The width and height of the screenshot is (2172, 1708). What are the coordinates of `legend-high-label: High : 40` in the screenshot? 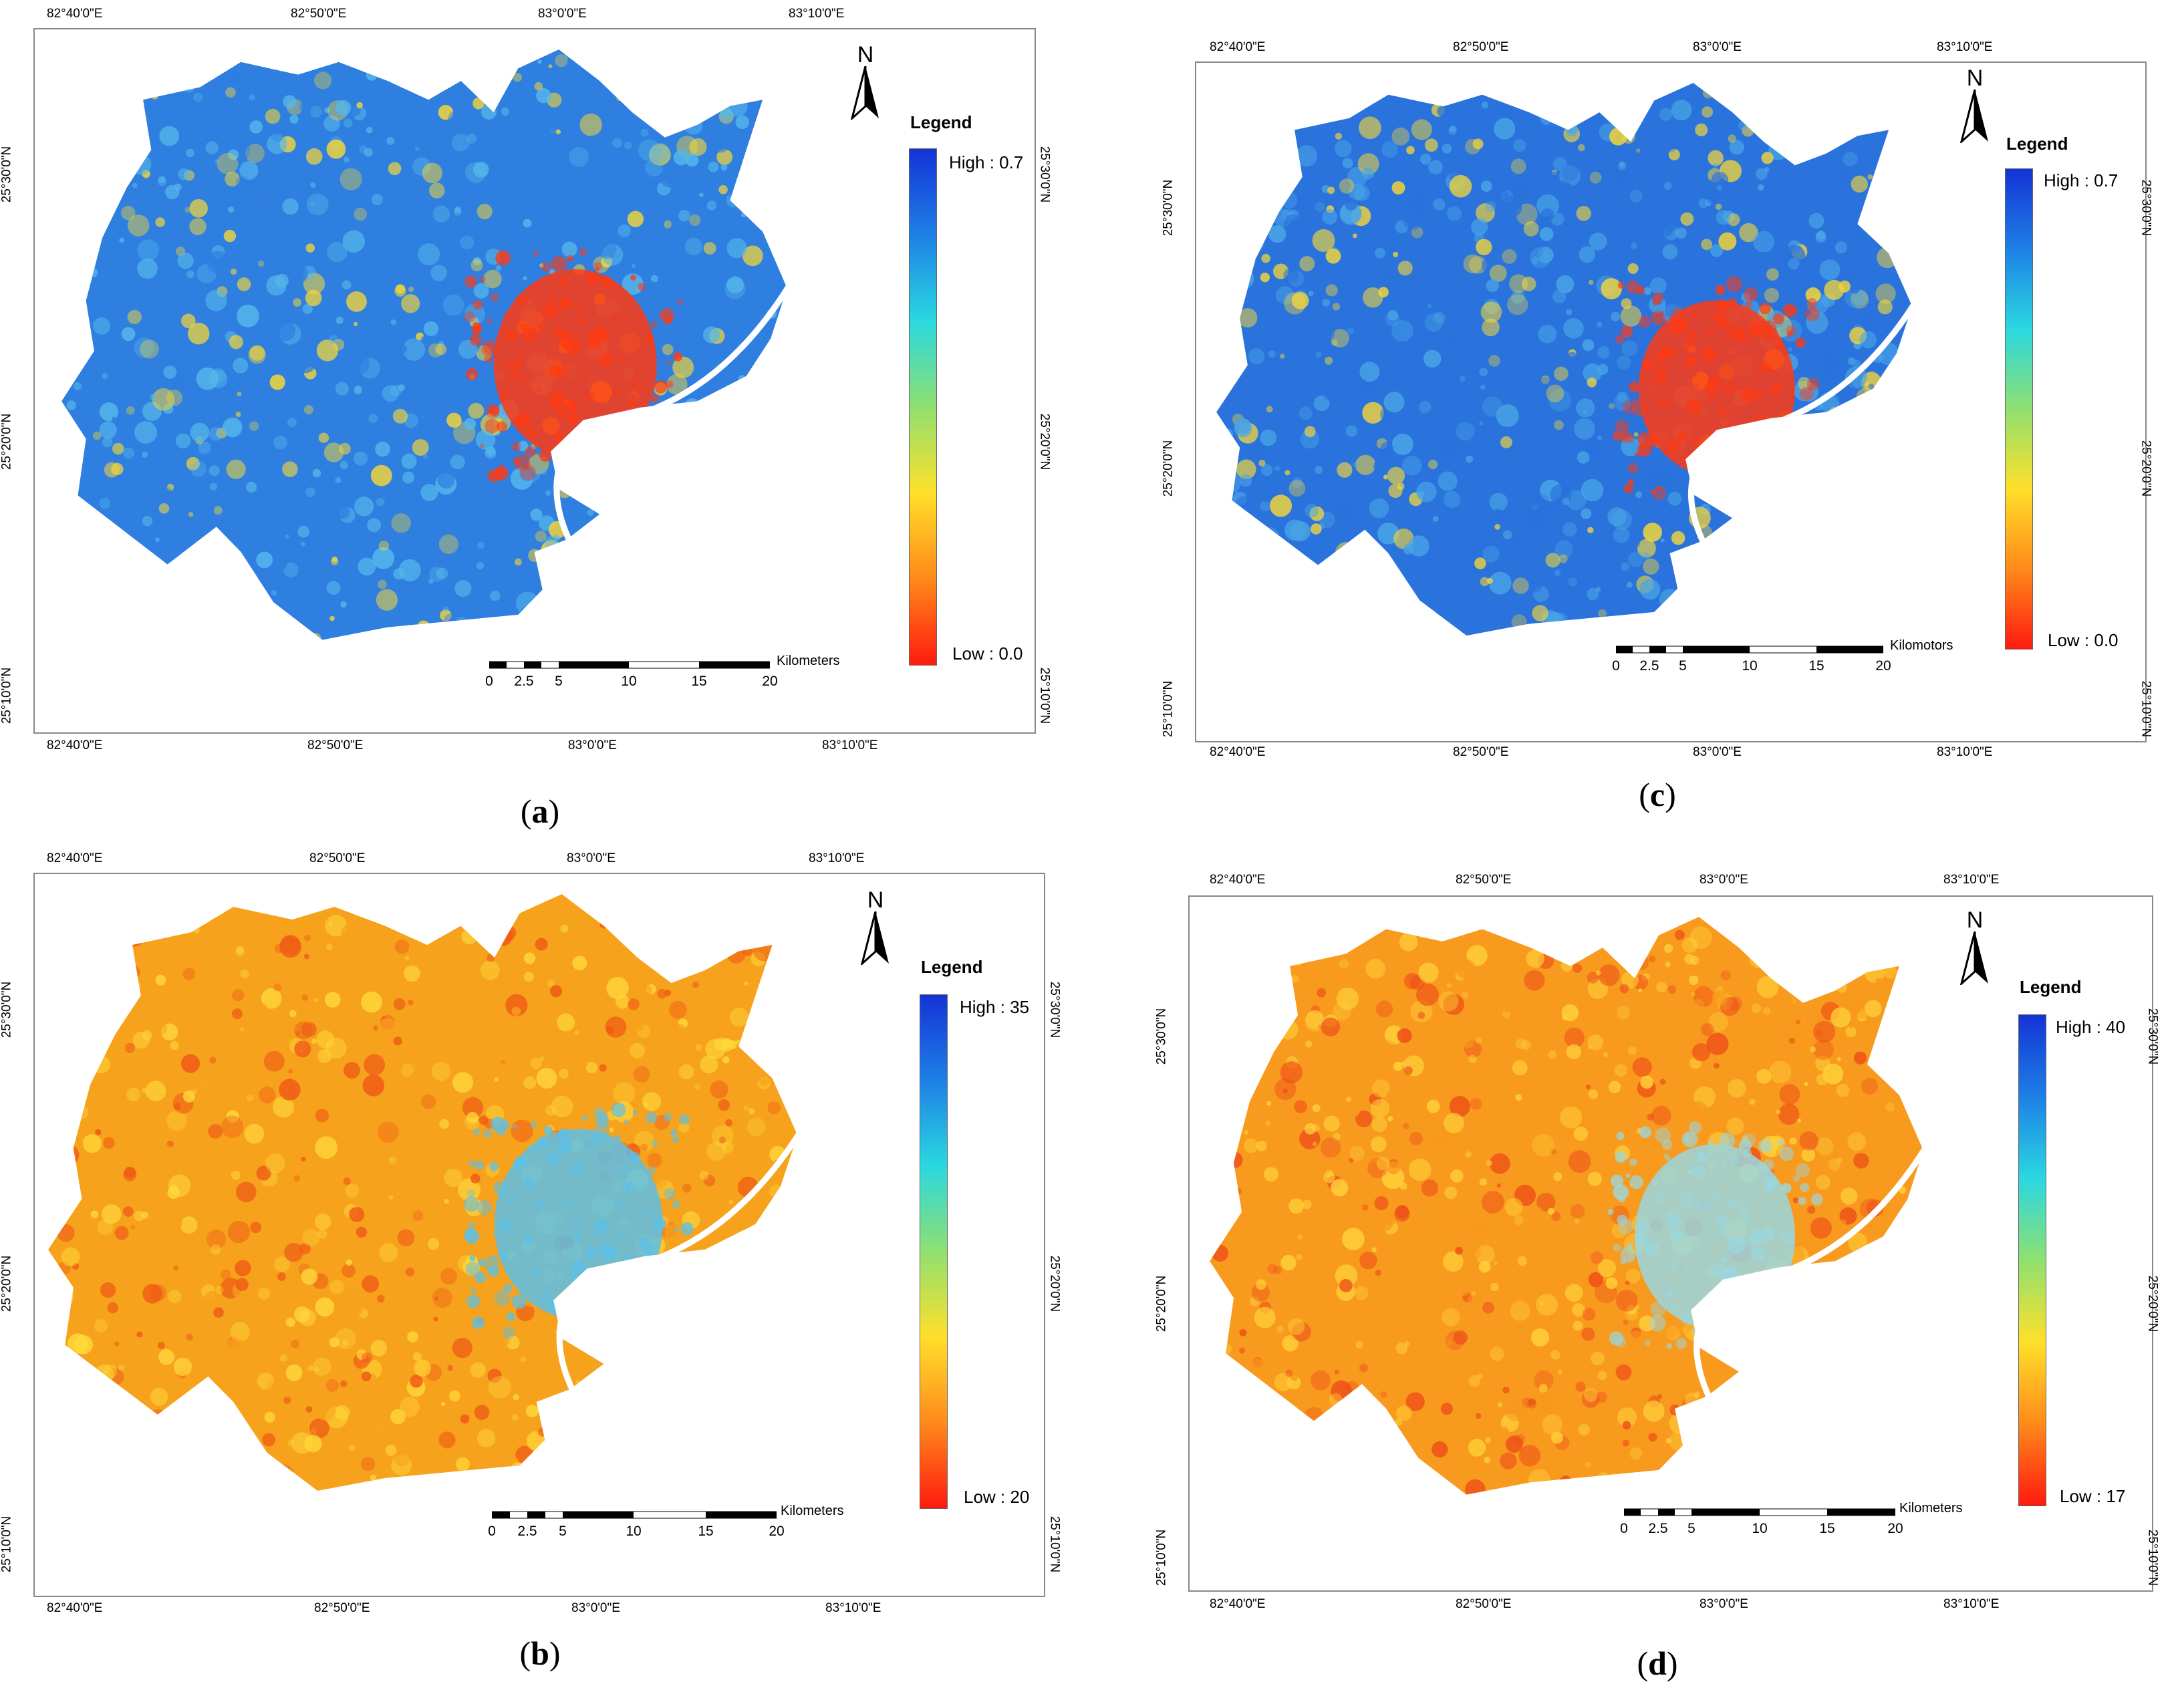 It's located at (2091, 1027).